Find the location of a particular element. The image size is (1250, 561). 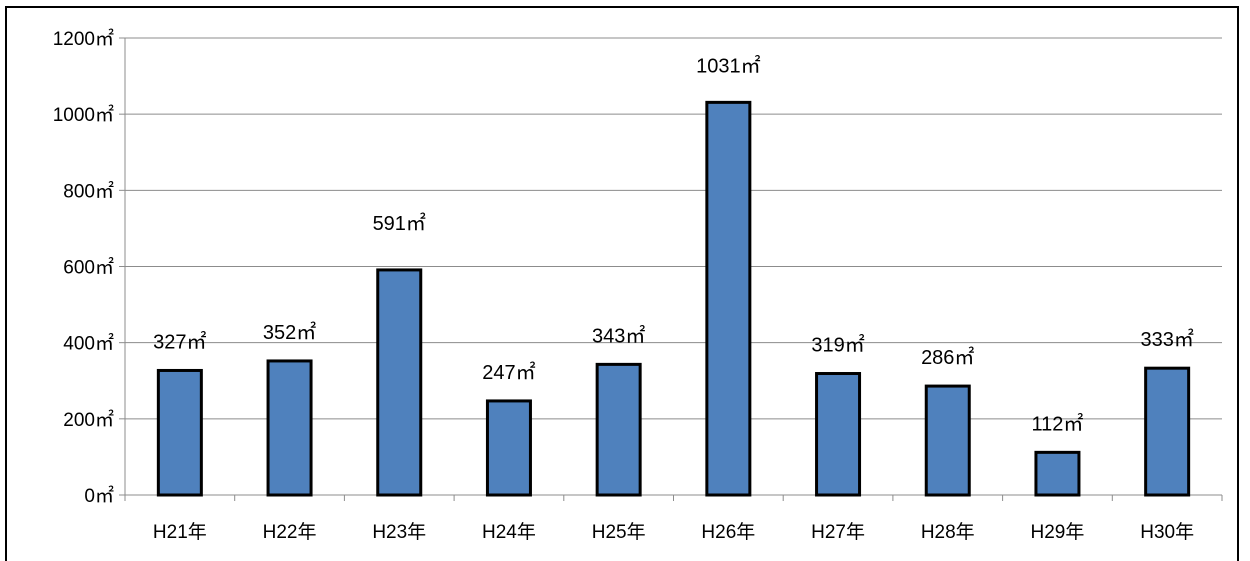

x-tick-labels: H21年 H22年 H23年 H24年 H25年 H26年 H27年 H28年 H29年 H30年 is located at coordinates (673, 532).